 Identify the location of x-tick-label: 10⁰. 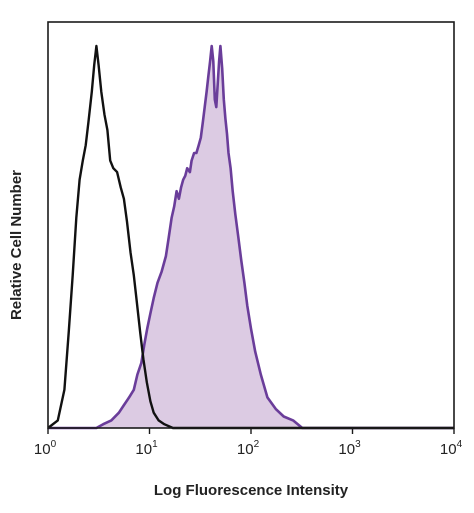
(45, 448).